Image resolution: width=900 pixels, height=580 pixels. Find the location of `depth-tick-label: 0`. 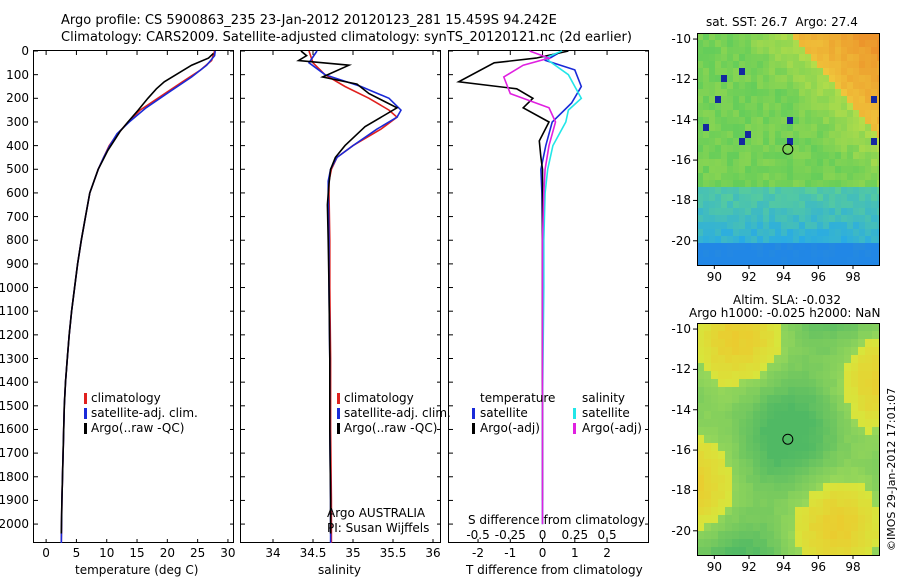

depth-tick-label: 0 is located at coordinates (25, 51).